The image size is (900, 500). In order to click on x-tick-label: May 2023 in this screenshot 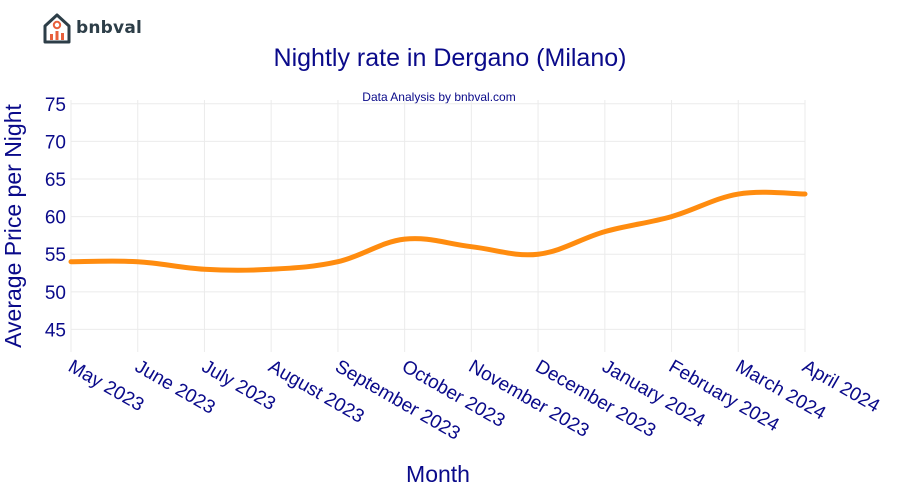, I will do `click(106, 386)`.